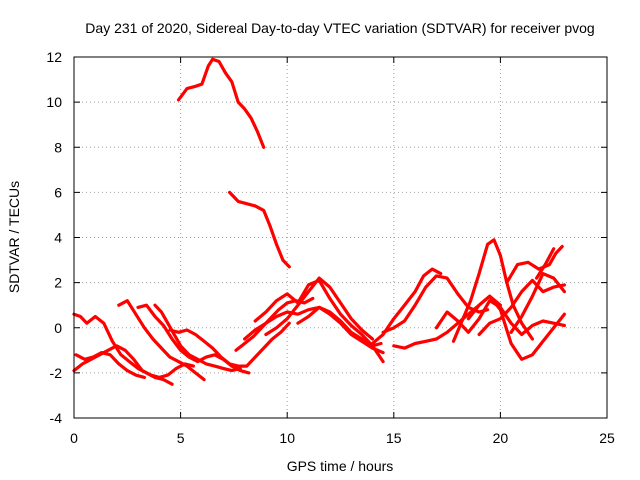 This screenshot has width=640, height=480. I want to click on series-track-t, so click(516, 327).